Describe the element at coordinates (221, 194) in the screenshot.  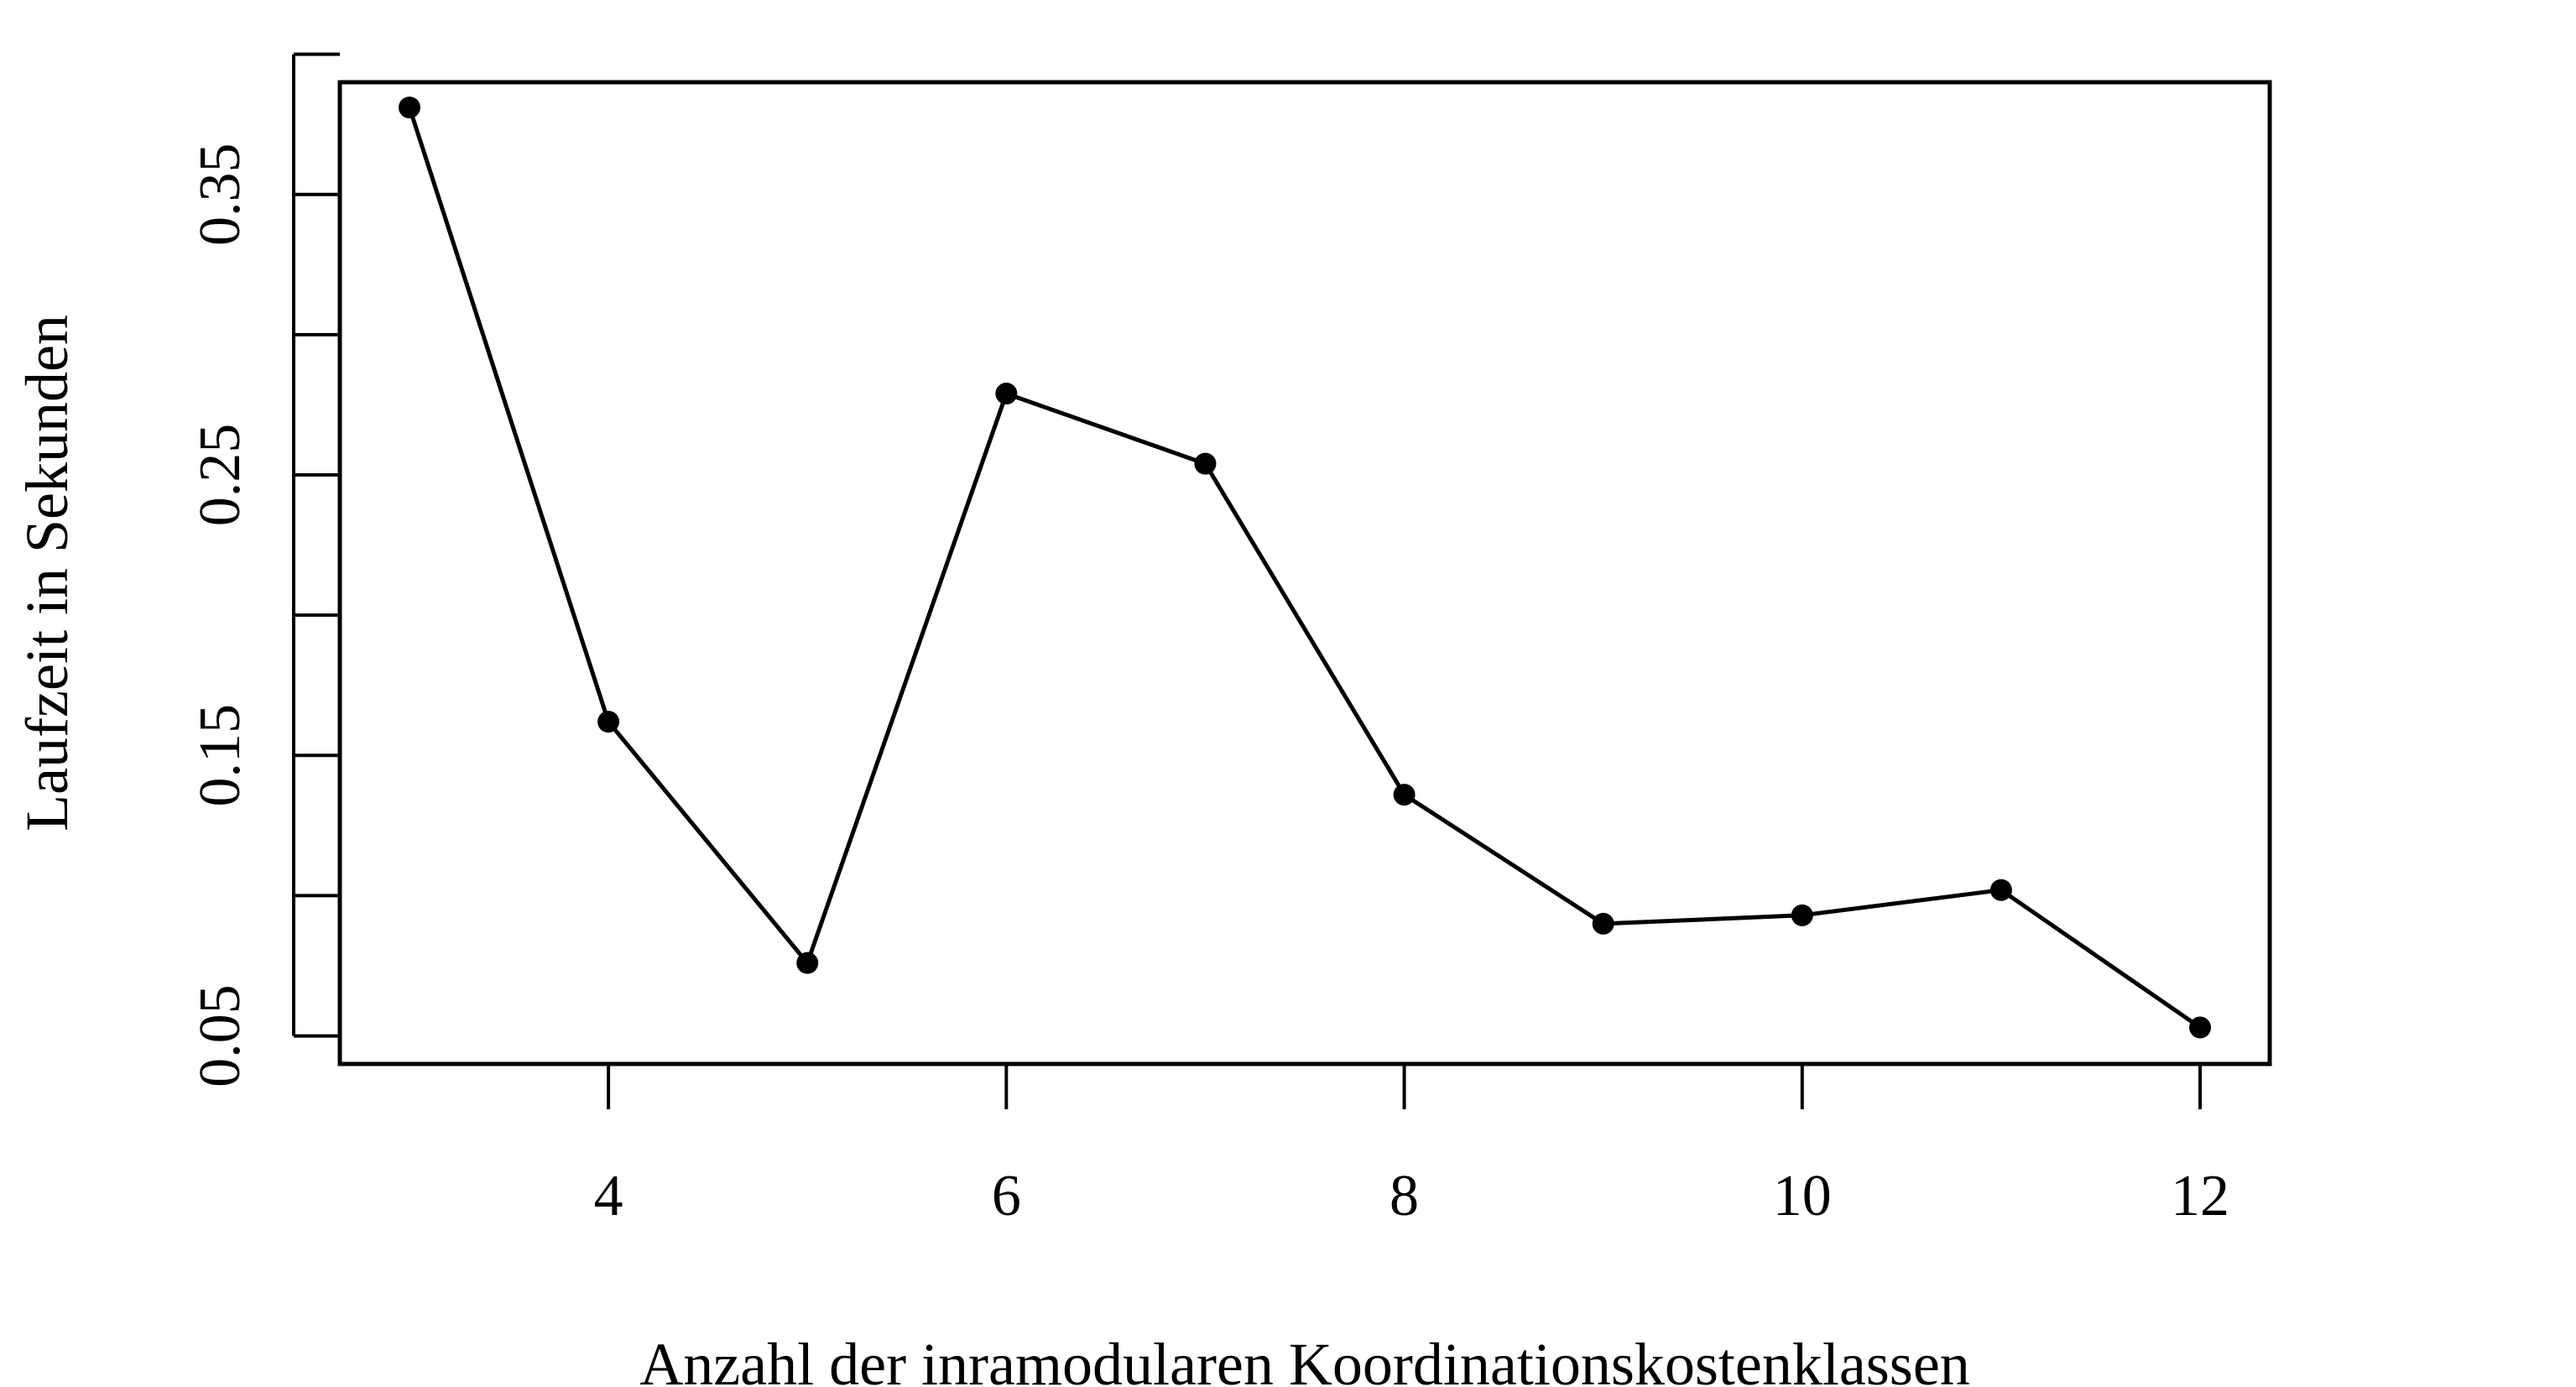
I see `y-tick-label: 0.35` at that location.